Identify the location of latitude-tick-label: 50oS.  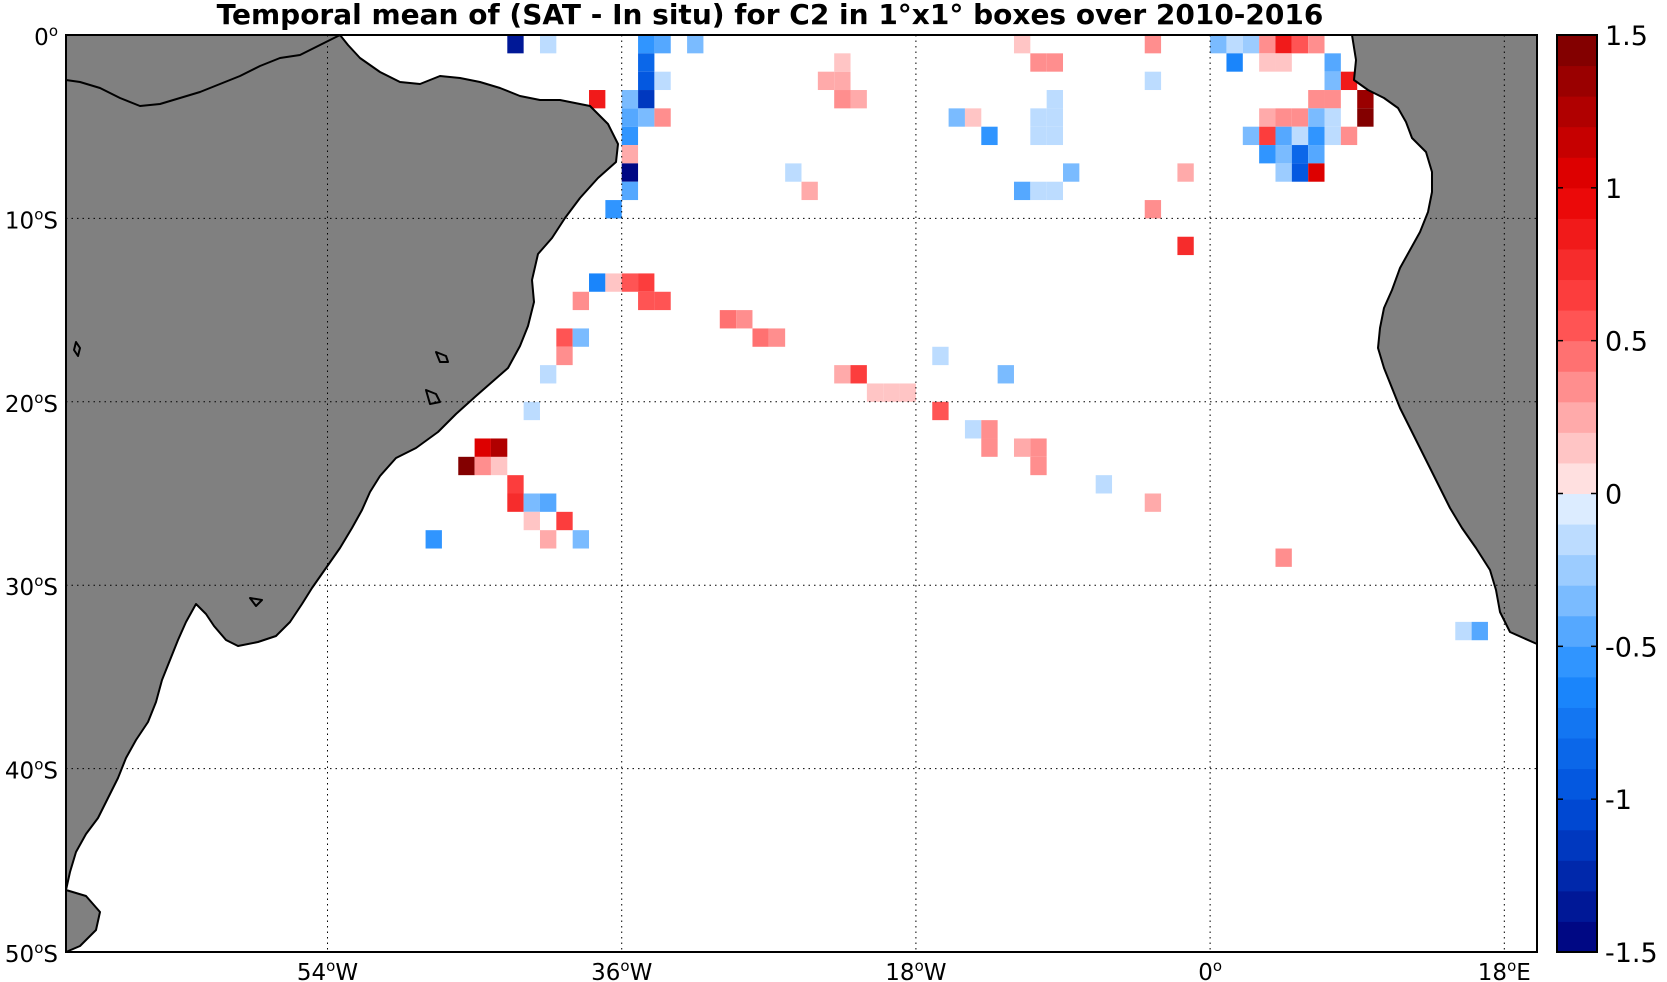
(31, 953).